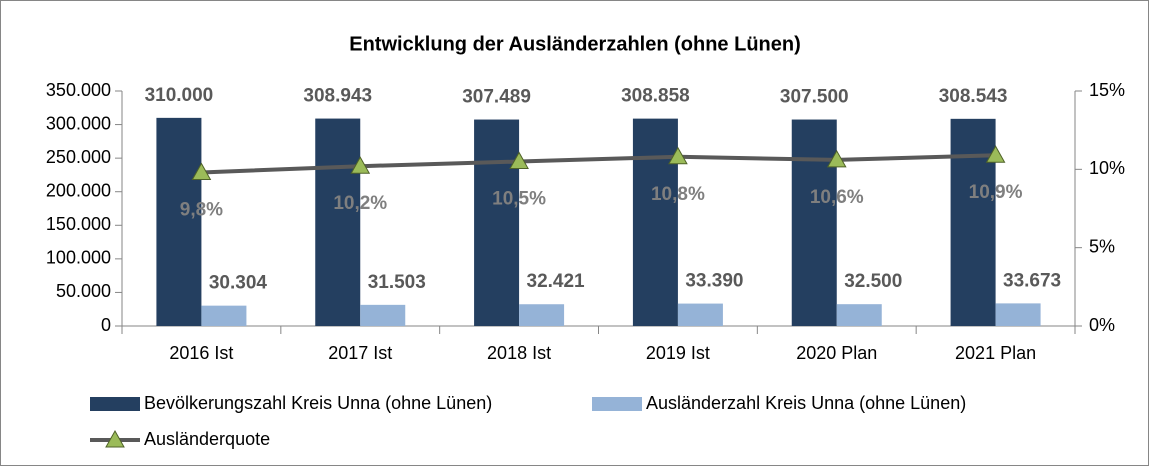  Describe the element at coordinates (973, 96) in the screenshot. I see `value-label: 308.543` at that location.